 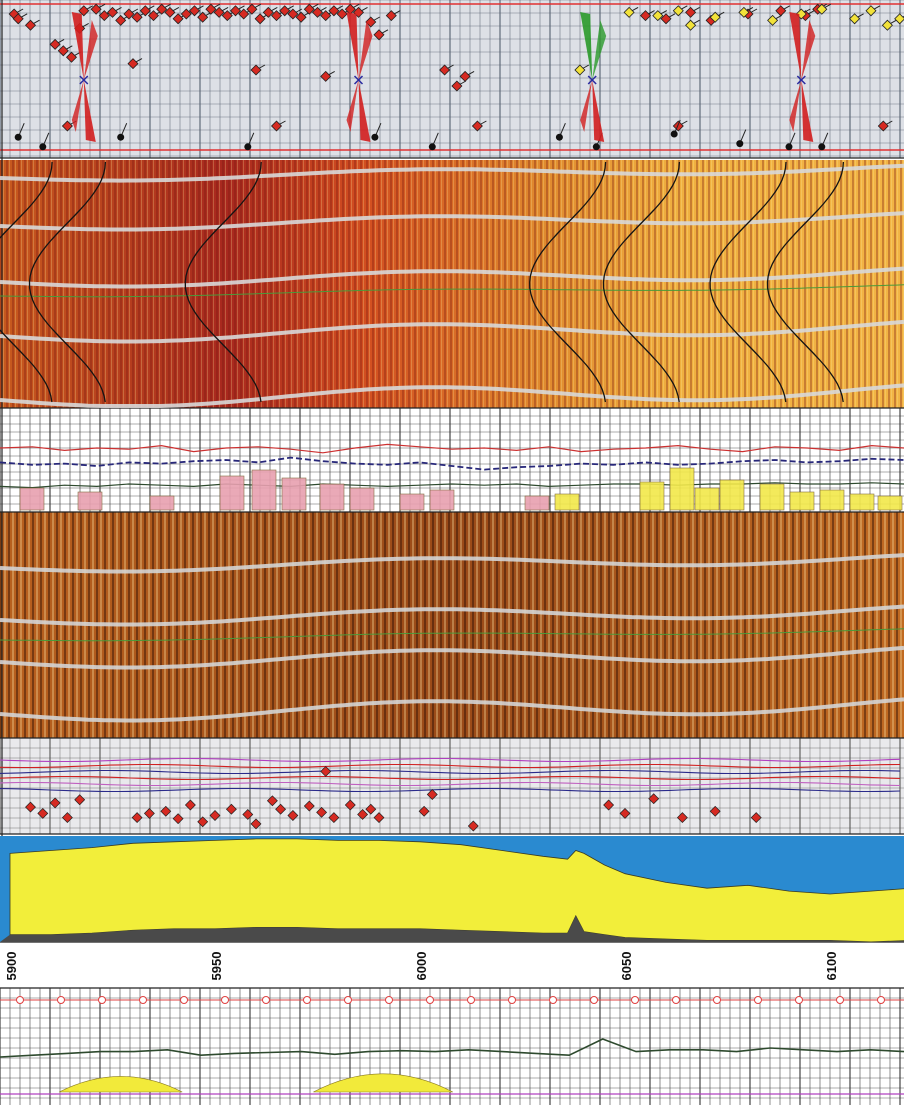 What do you see at coordinates (456, 77) in the screenshot?
I see `dip-tadpoles` at bounding box center [456, 77].